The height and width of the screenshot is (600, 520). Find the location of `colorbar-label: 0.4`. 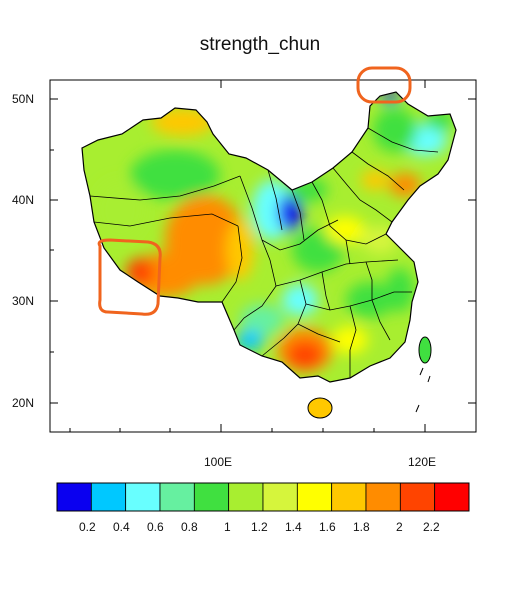

colorbar-label: 0.4 is located at coordinates (121, 527).